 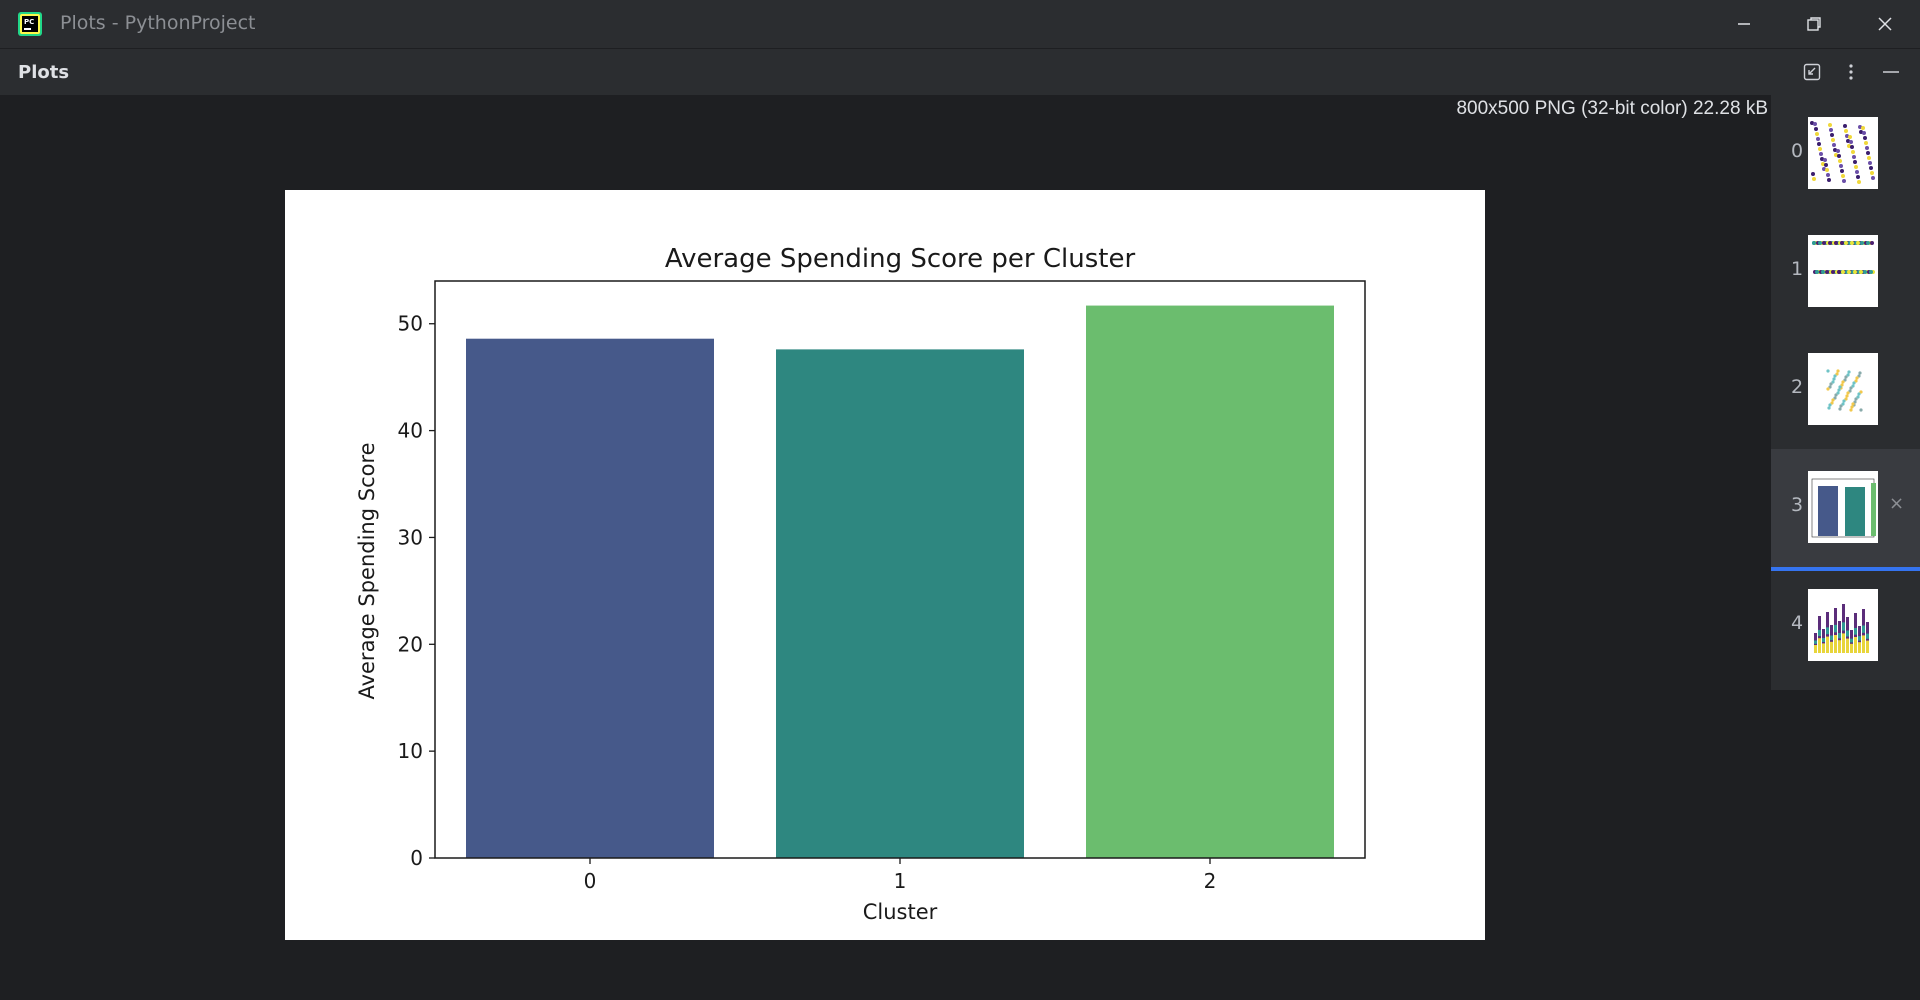 I want to click on svg-text: PC, so click(x=29, y=22).